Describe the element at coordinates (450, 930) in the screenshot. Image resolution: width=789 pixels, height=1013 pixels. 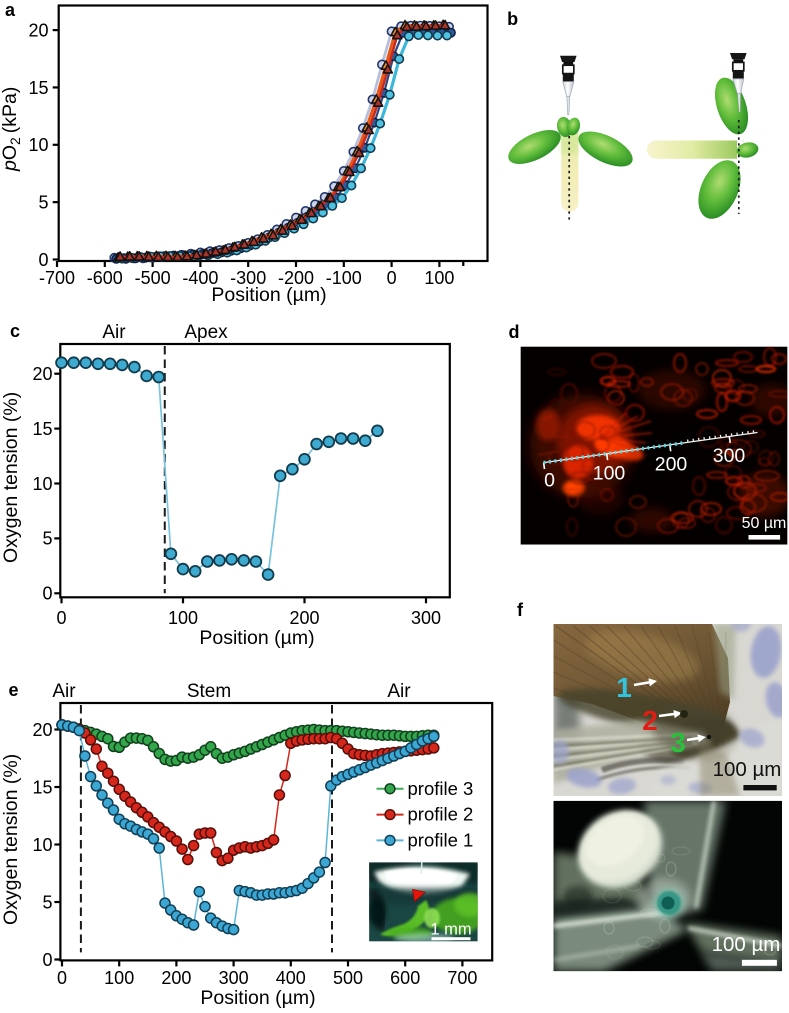
I see `svg-text: 1 mm` at that location.